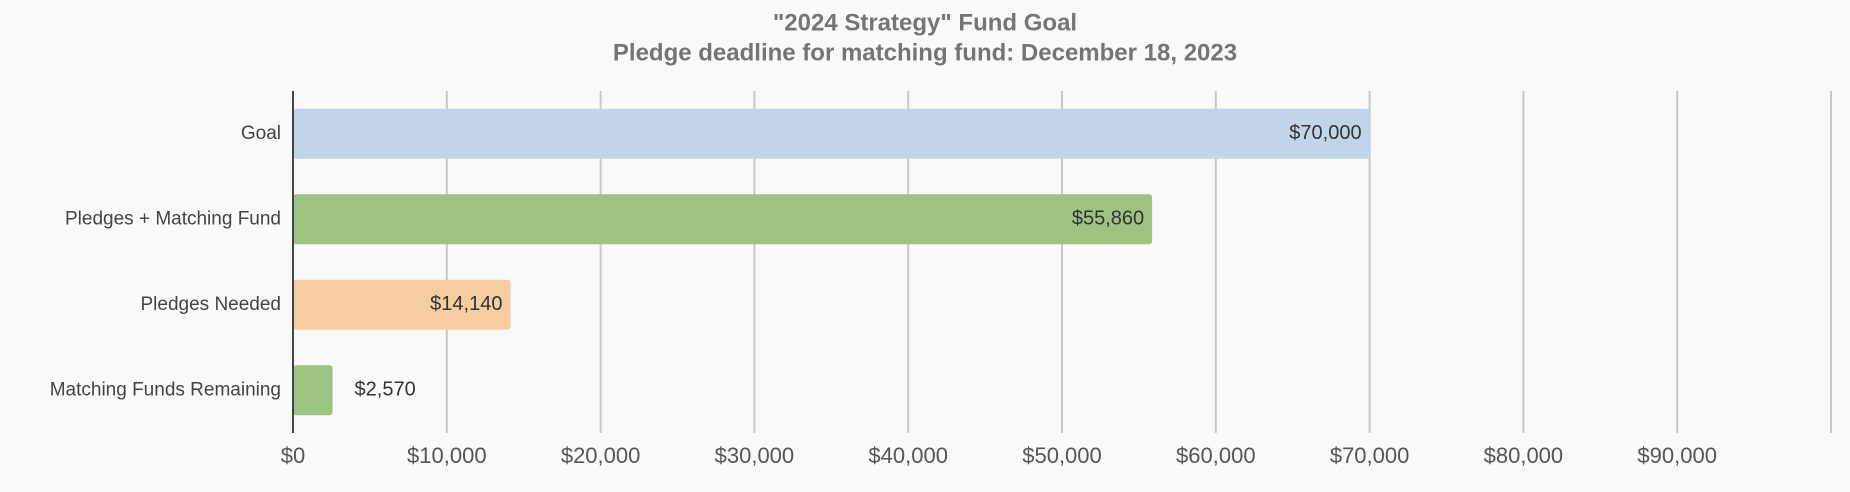  Describe the element at coordinates (925, 22) in the screenshot. I see `chart-title: "2024 Strategy" Fund Goal` at that location.